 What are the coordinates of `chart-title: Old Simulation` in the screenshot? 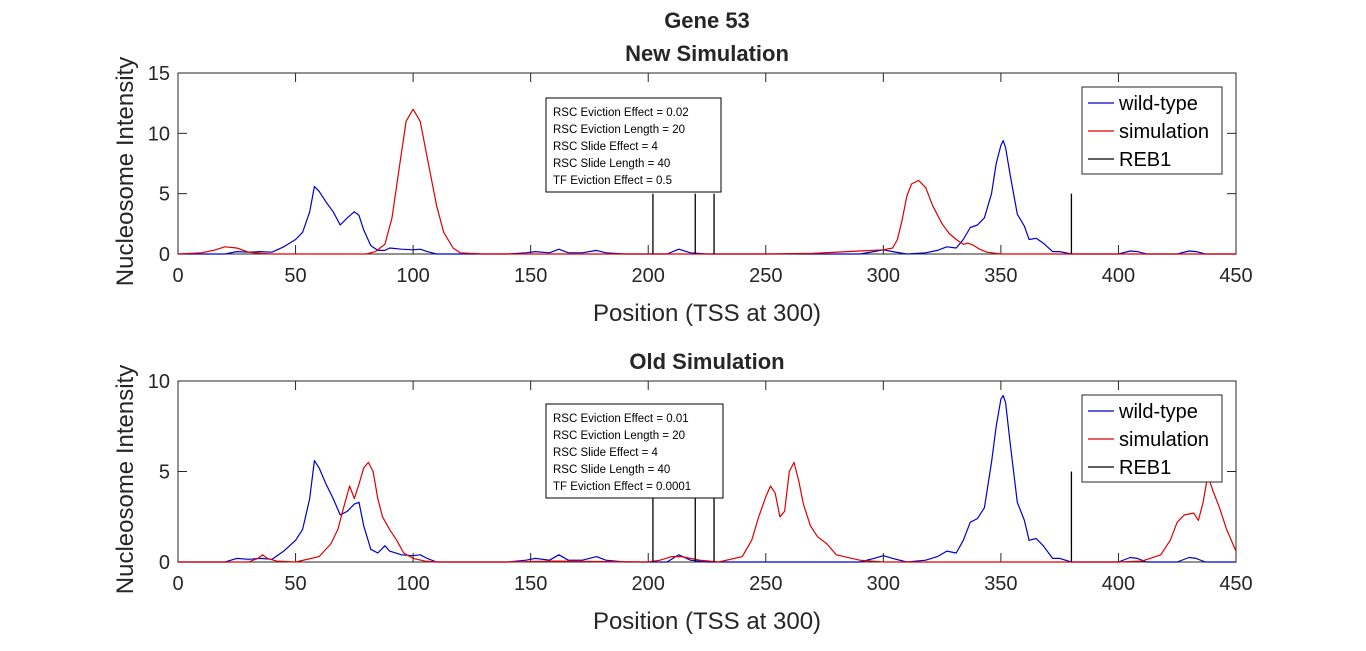 It's located at (706, 361).